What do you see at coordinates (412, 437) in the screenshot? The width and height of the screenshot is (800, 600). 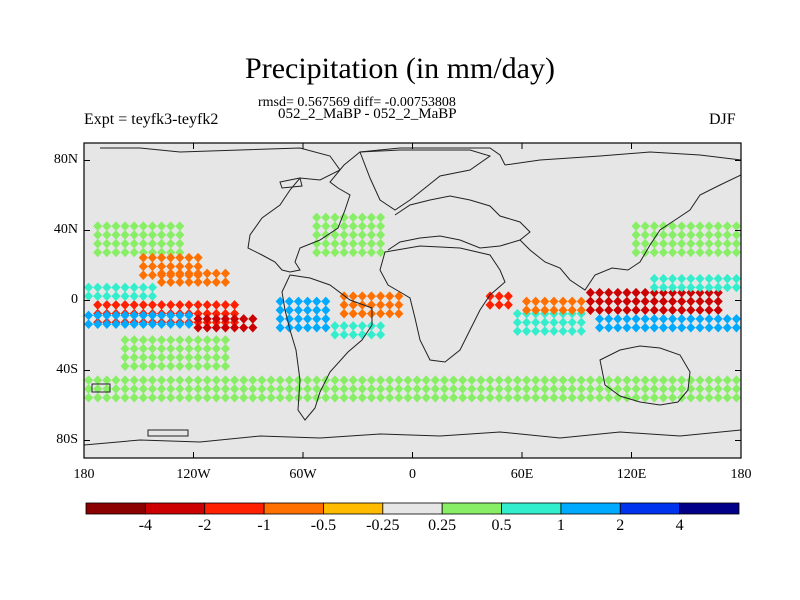 I see `coastline-antarctica` at bounding box center [412, 437].